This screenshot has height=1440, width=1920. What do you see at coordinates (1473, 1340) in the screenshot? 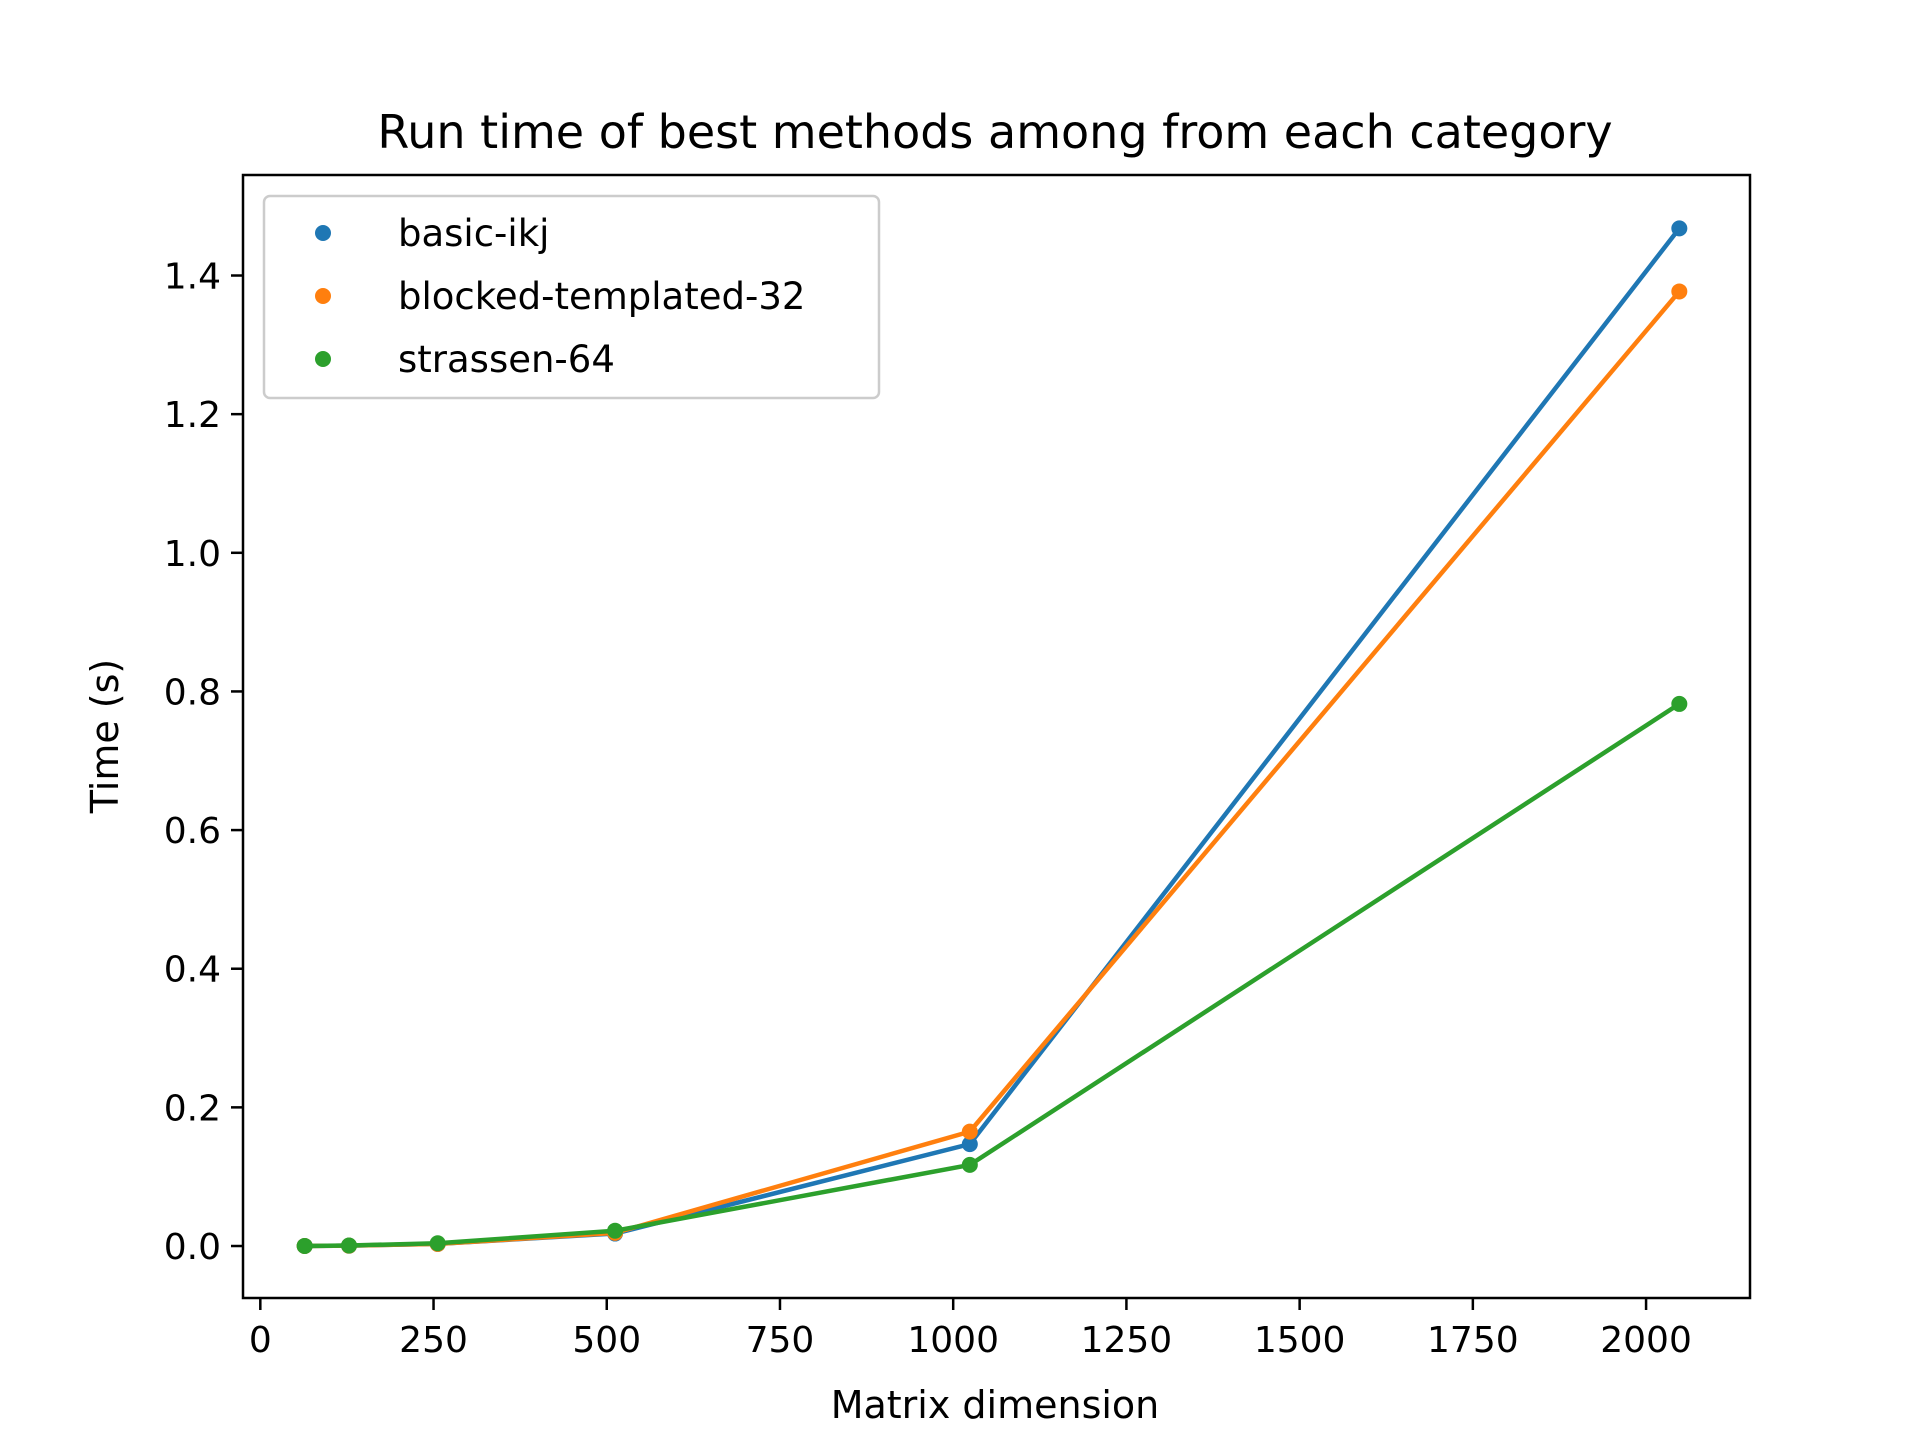
I see `x-tick-label: 1750` at bounding box center [1473, 1340].